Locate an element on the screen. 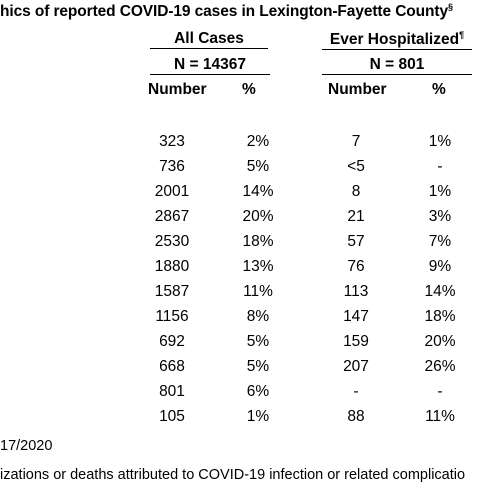  hosp-footnote-mark: ¶ is located at coordinates (462, 35).